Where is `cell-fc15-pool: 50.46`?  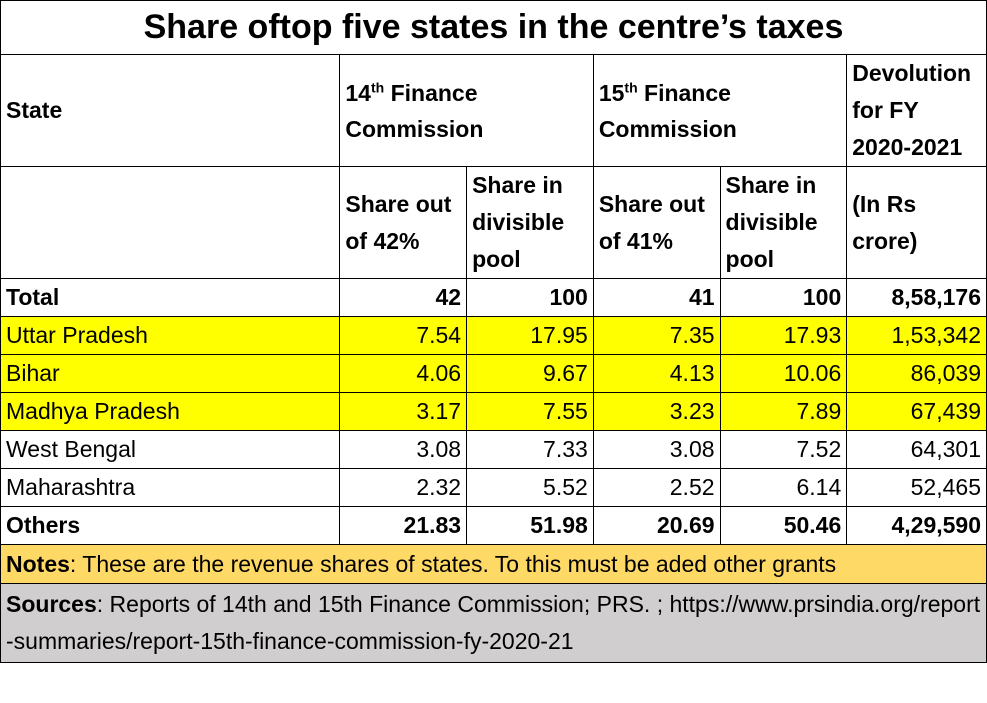
cell-fc15-pool: 50.46 is located at coordinates (783, 525).